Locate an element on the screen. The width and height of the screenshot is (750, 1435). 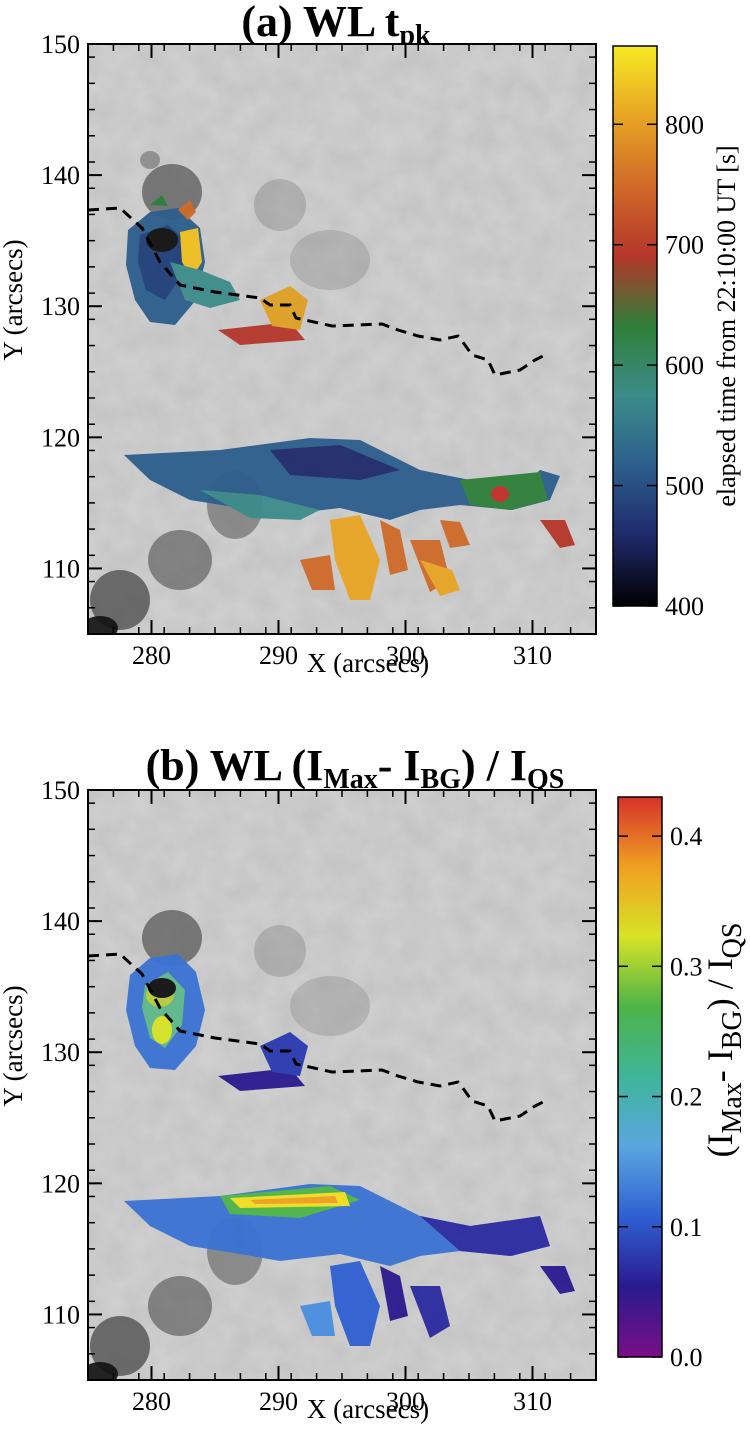
colorbar-tick-label: 400 is located at coordinates (684, 606).